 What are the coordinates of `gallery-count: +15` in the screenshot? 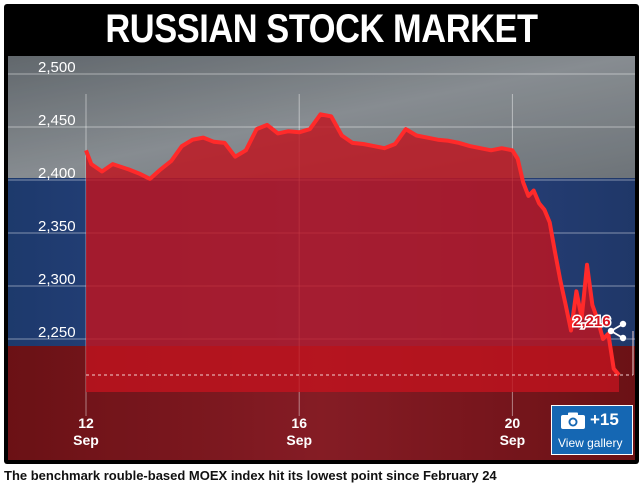 It's located at (604, 419).